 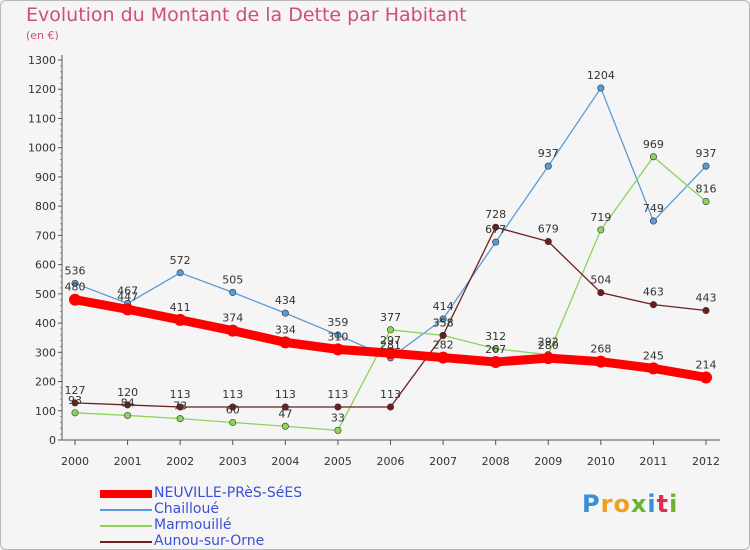 I want to click on data-label: 358, so click(x=443, y=322).